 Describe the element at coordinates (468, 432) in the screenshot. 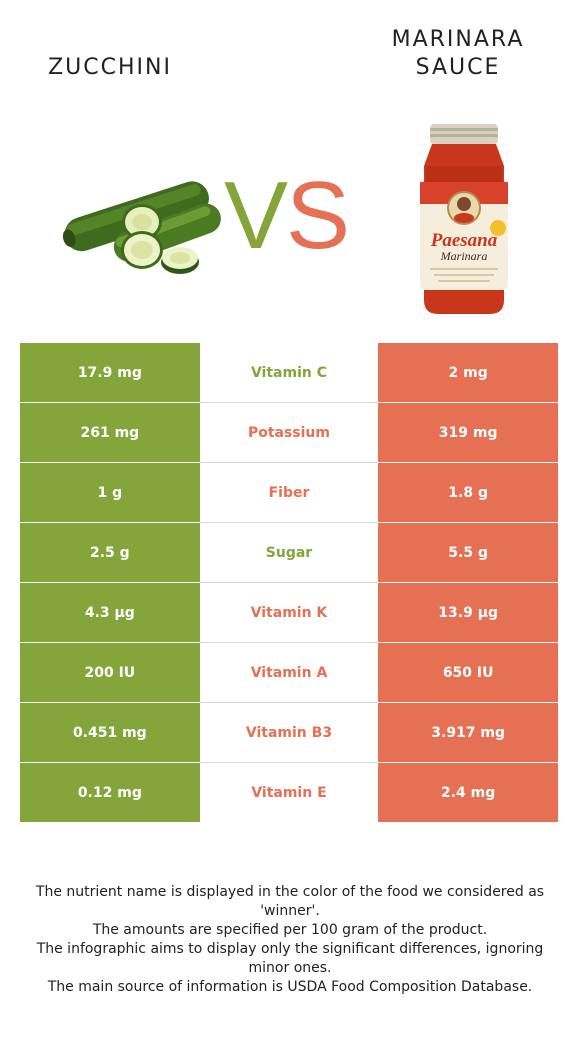

I see `right-value: 319 mg` at that location.